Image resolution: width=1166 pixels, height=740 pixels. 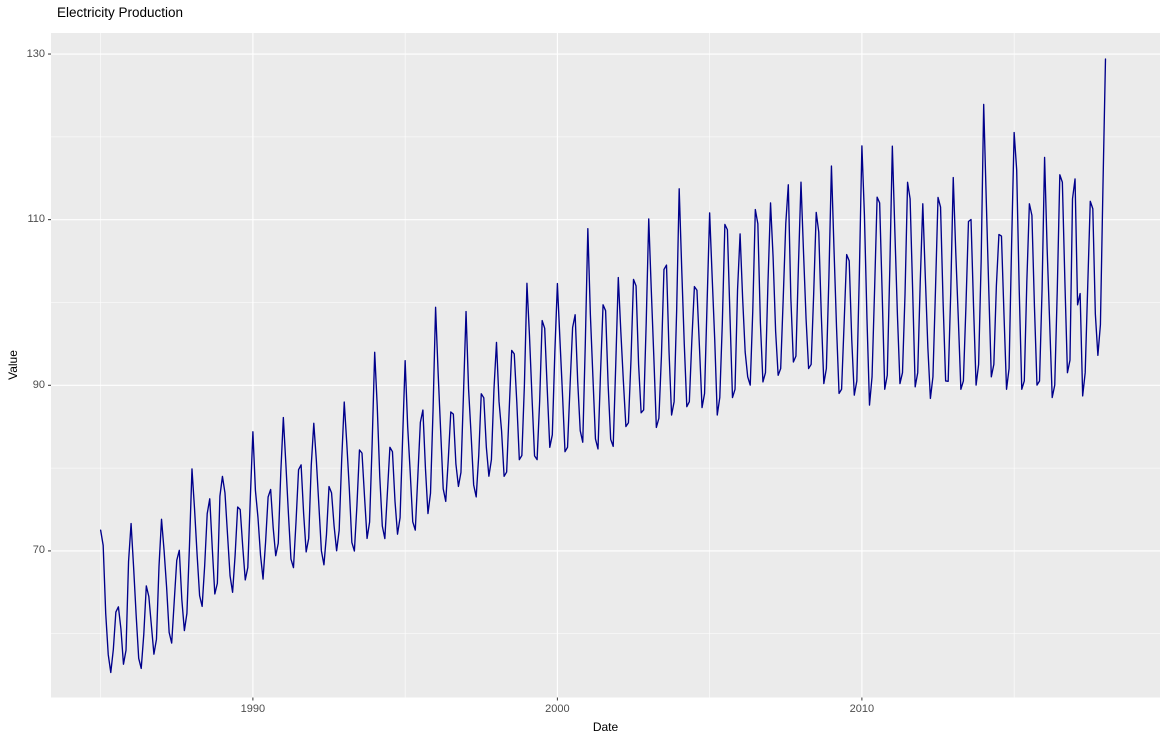 I want to click on y-tick-label-110: 110, so click(x=36, y=219).